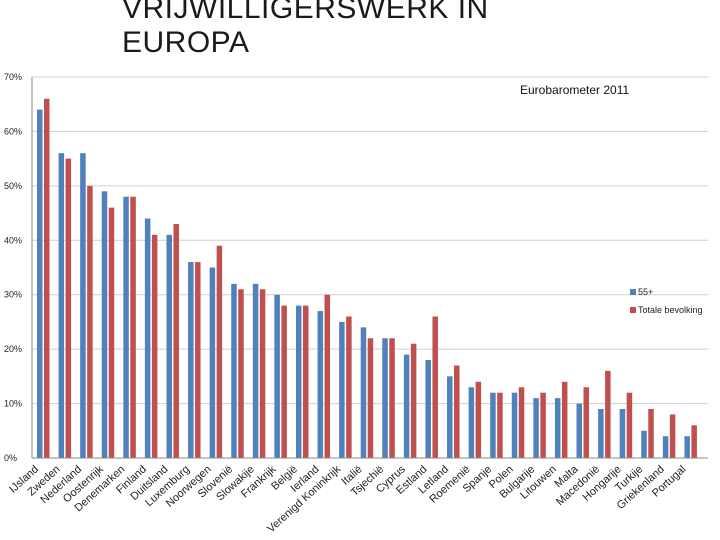  I want to click on y-tick-label: 50%, so click(13, 186).